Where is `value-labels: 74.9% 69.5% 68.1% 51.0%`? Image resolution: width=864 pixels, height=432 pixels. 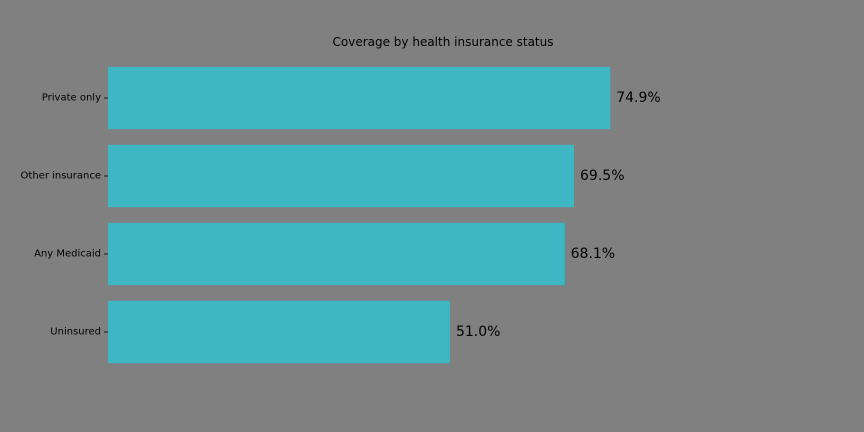 value-labels: 74.9% 69.5% 68.1% 51.0% is located at coordinates (558, 215).